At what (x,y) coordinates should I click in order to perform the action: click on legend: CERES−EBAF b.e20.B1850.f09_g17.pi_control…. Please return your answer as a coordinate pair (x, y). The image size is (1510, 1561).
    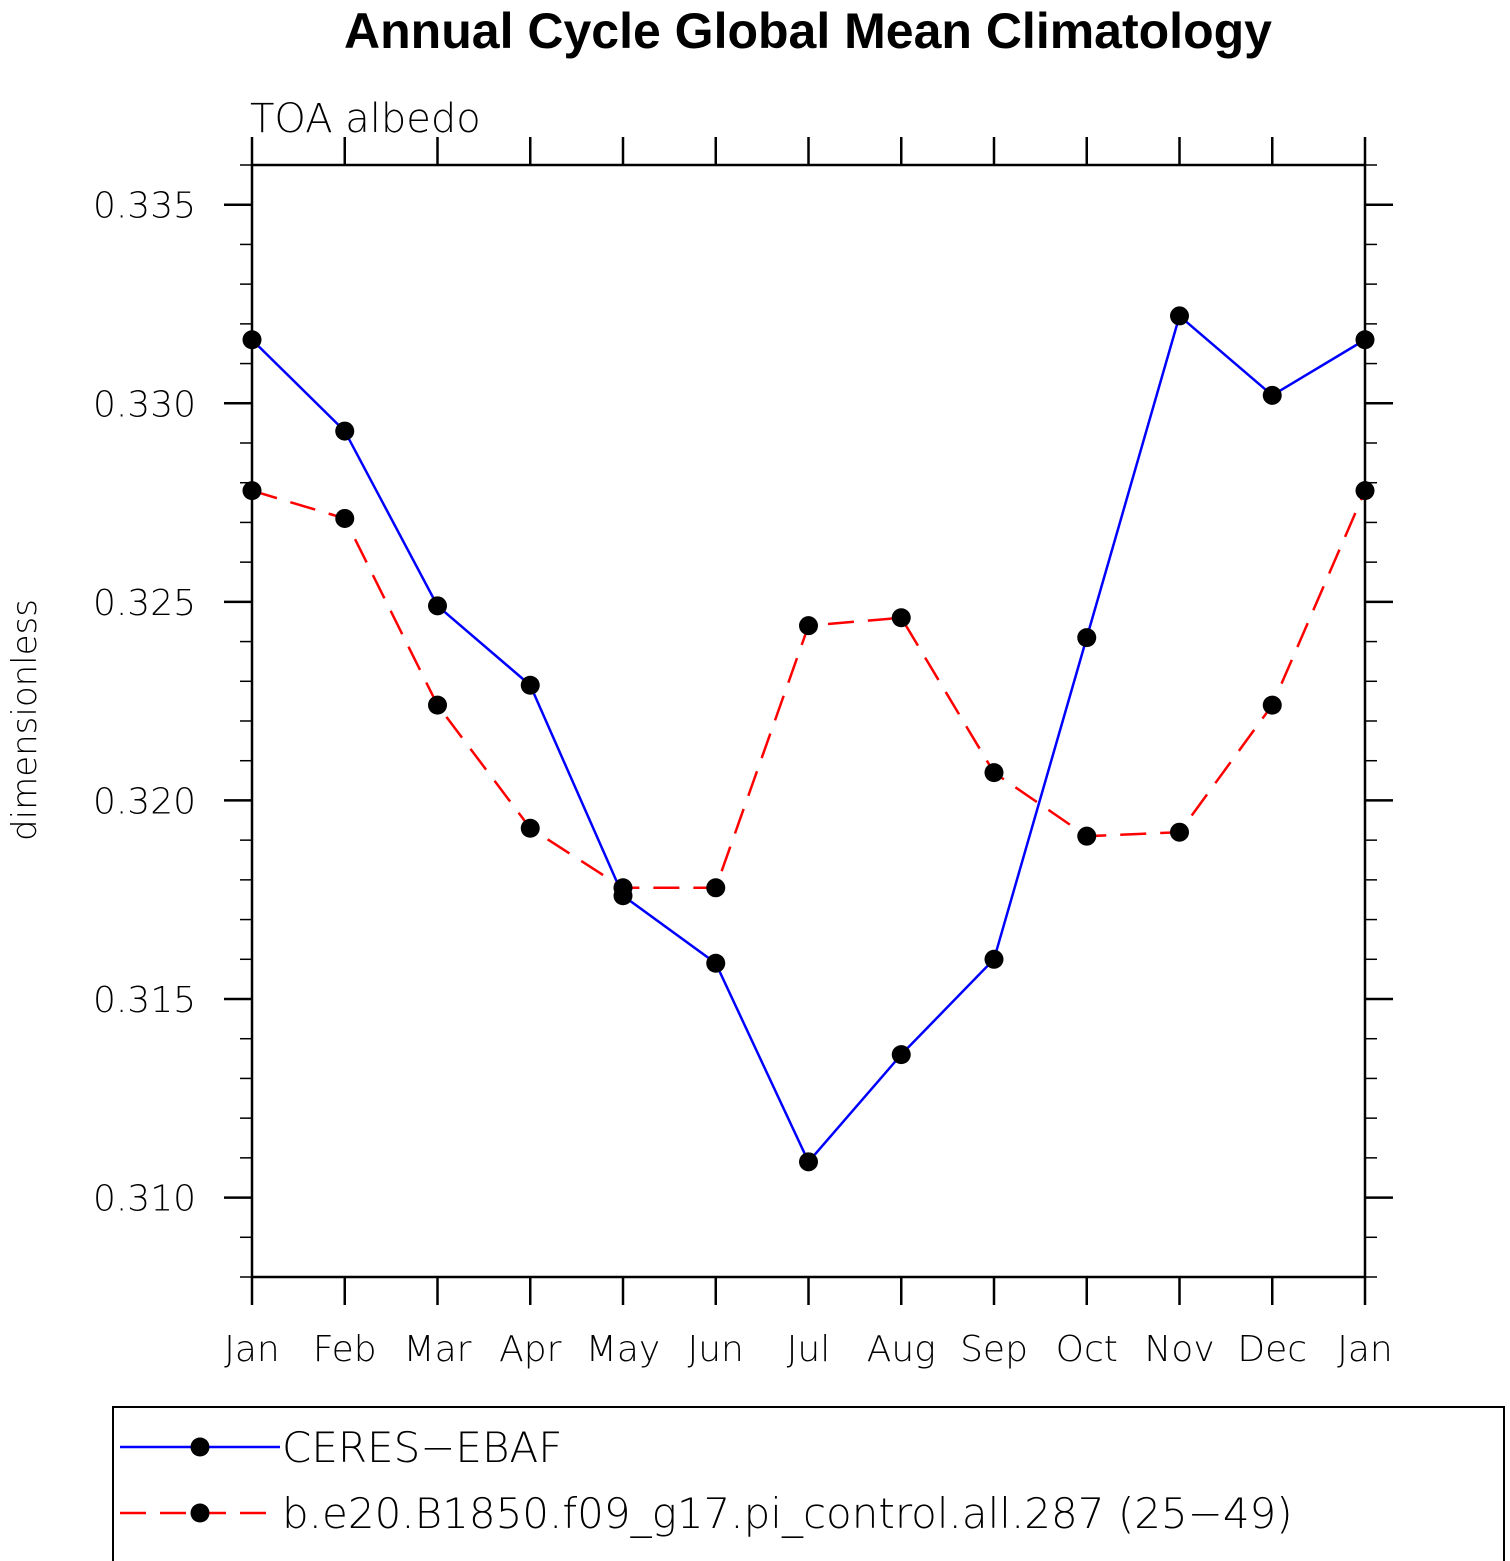
    Looking at the image, I should click on (808, 1483).